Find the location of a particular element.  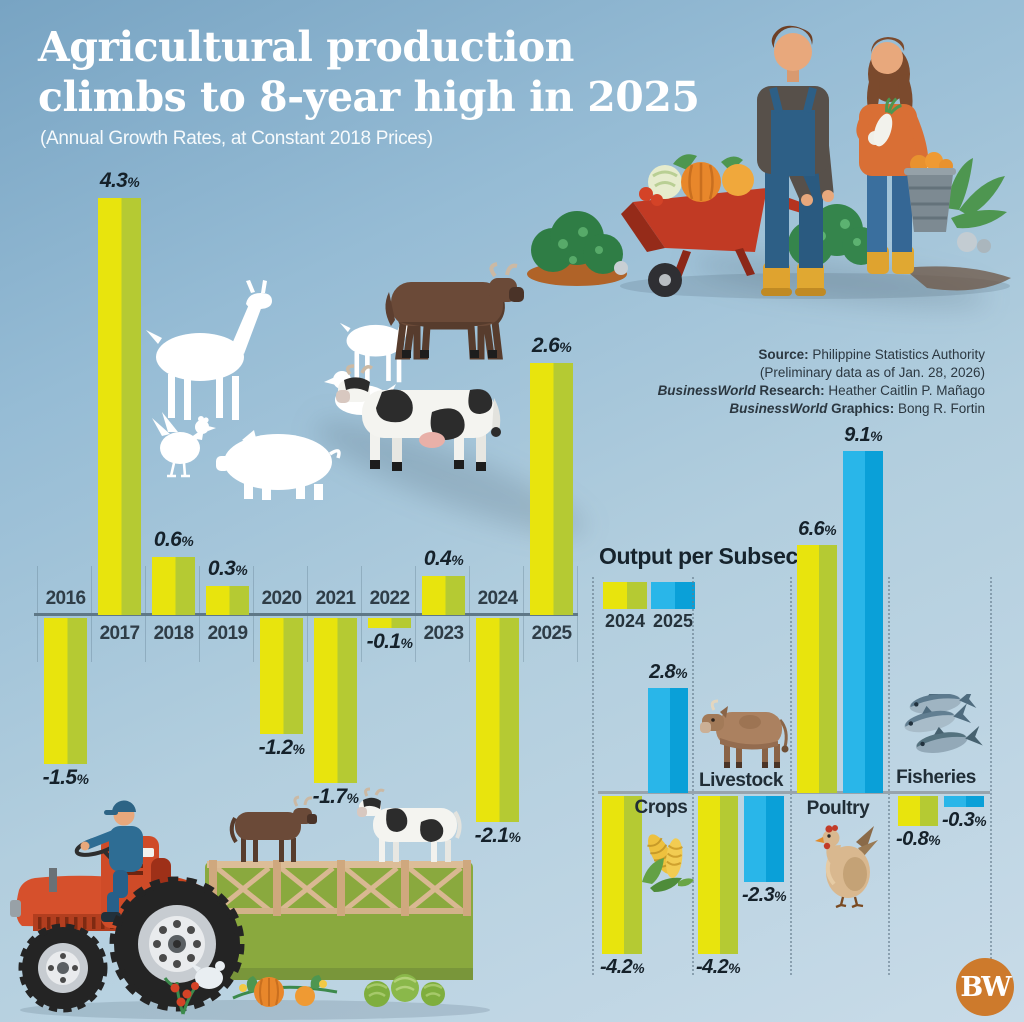

value-label-poultry-2025: 9.1% is located at coordinates (863, 435).